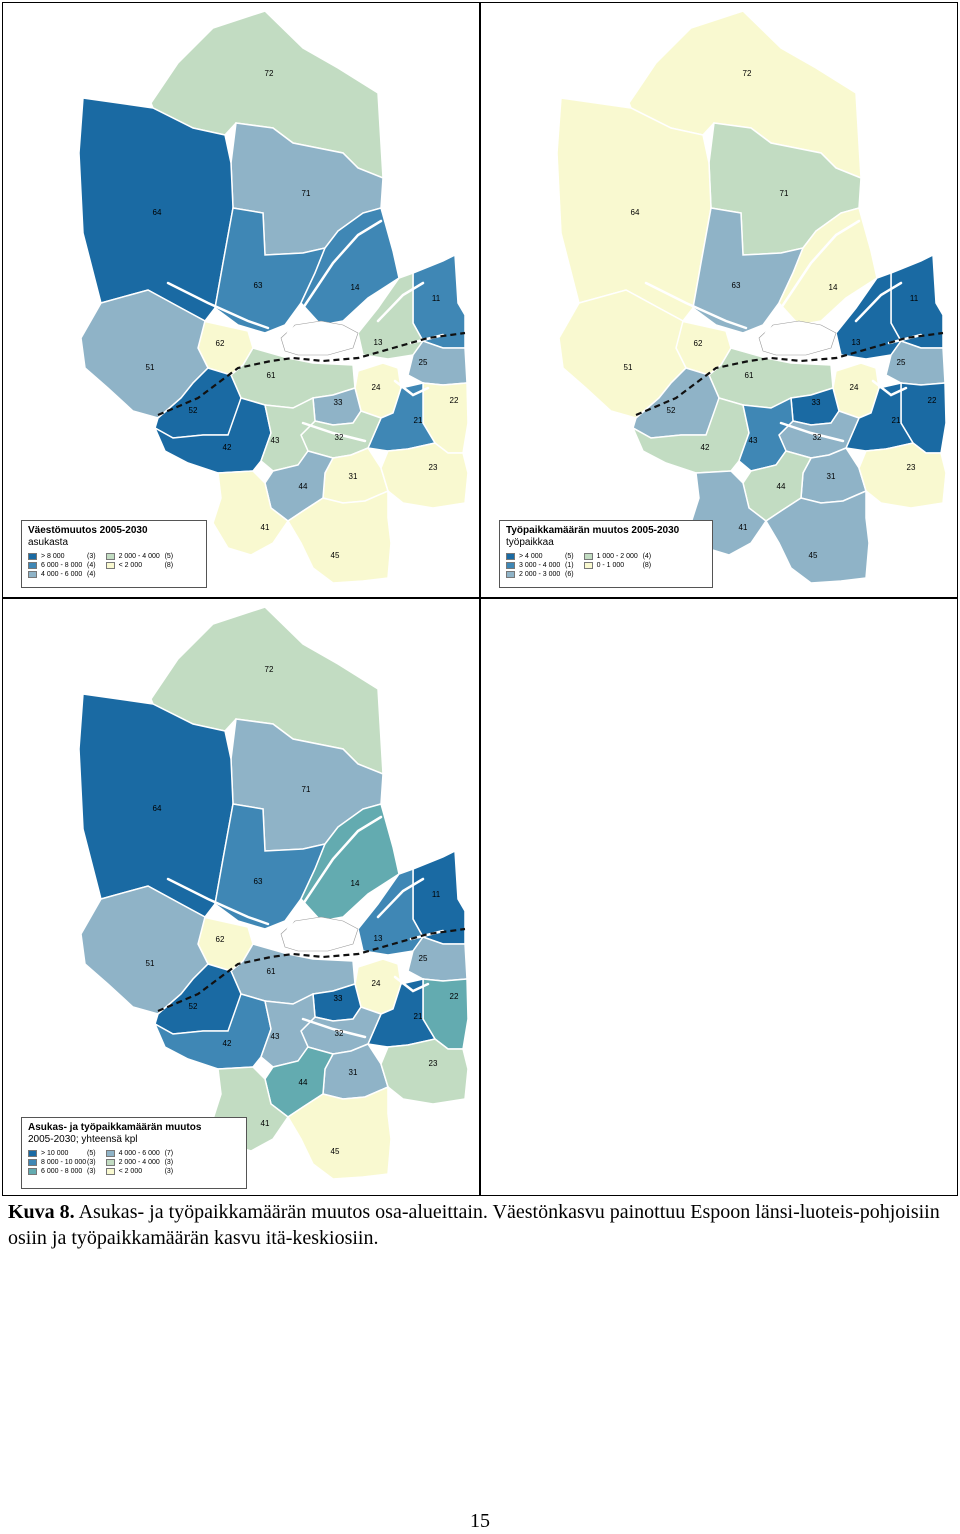  Describe the element at coordinates (139, 556) in the screenshot. I see `legend-item: 2 000 - 4 000 (5)` at that location.